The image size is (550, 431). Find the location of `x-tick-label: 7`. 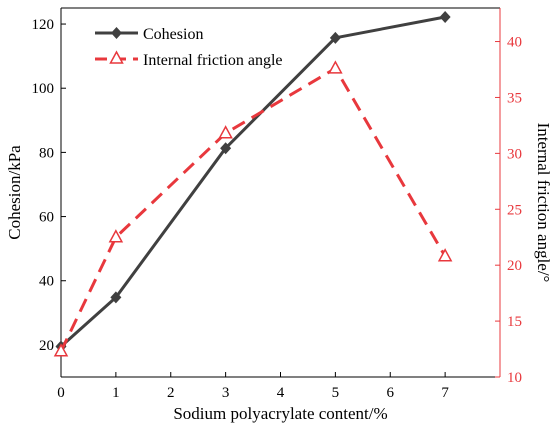

x-tick-label: 7 is located at coordinates (445, 393).